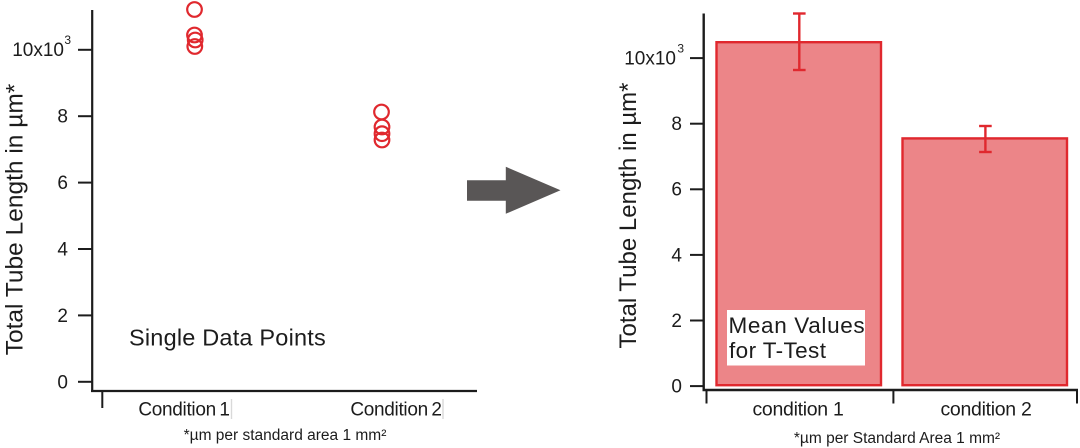 This screenshot has height=448, width=1080. What do you see at coordinates (797, 325) in the screenshot?
I see `svg-text: Mean Values` at bounding box center [797, 325].